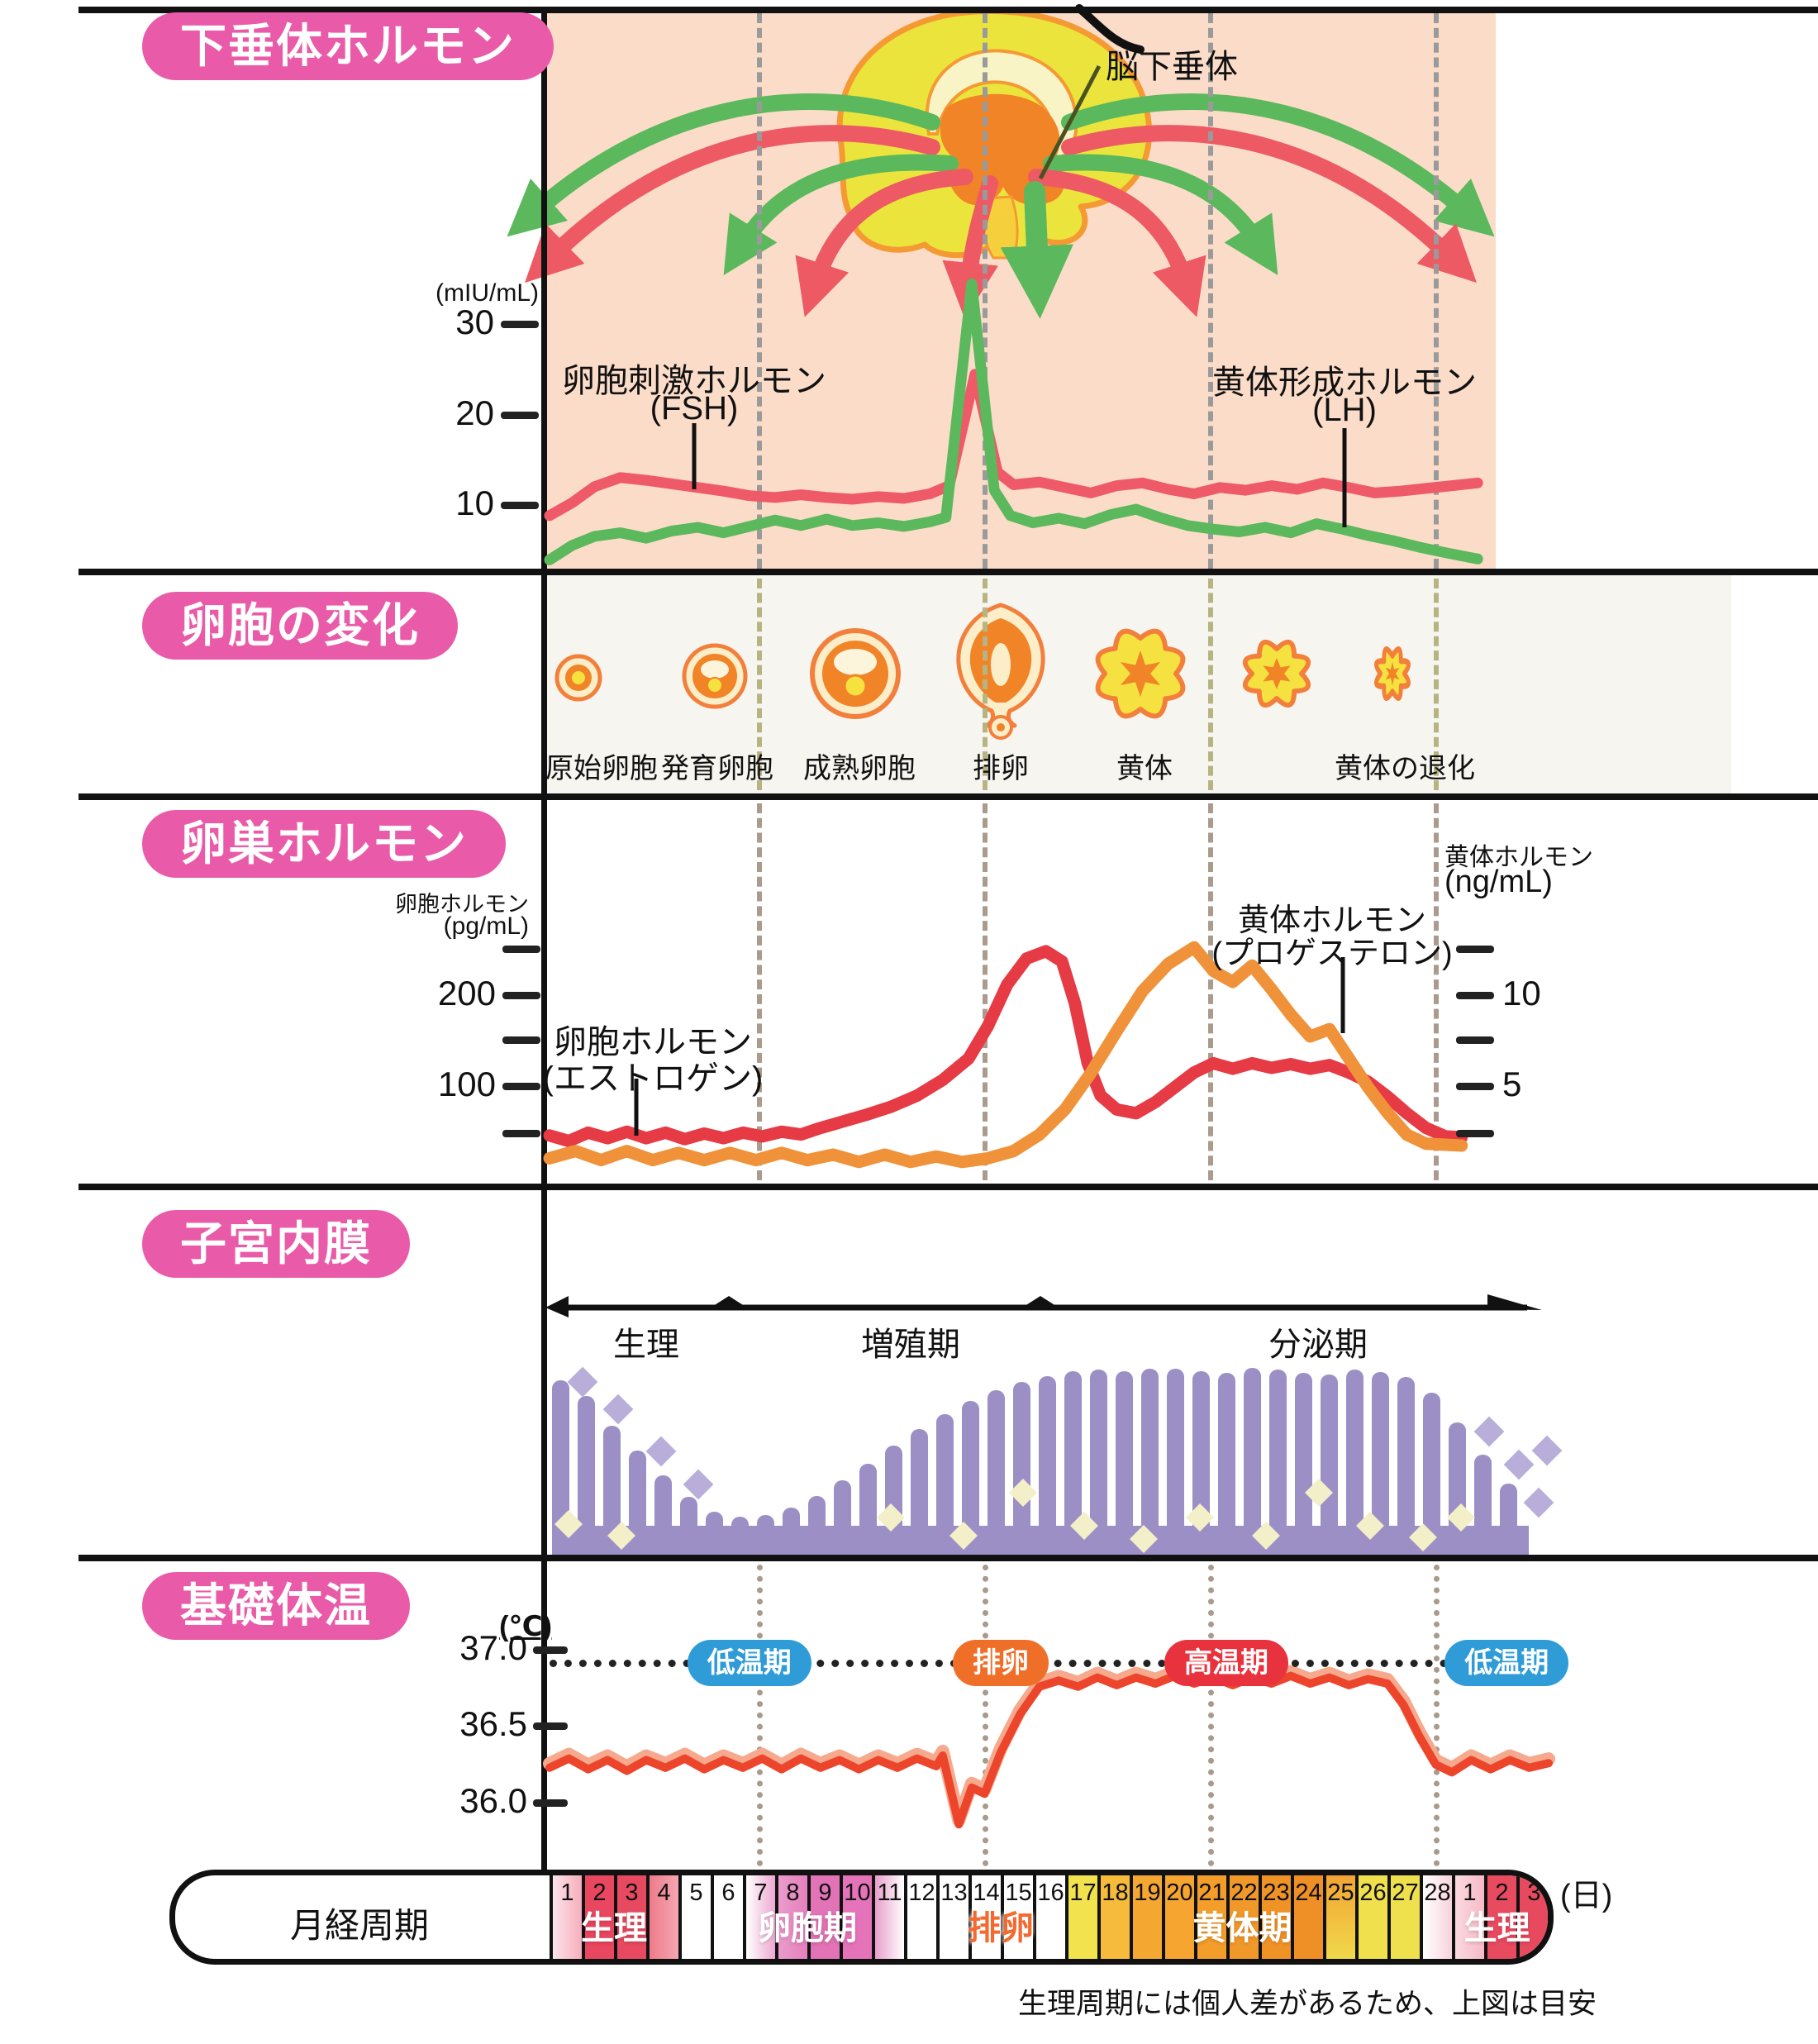 The height and width of the screenshot is (2044, 1818). I want to click on stage-label-mature: 成熟卵胞, so click(859, 768).